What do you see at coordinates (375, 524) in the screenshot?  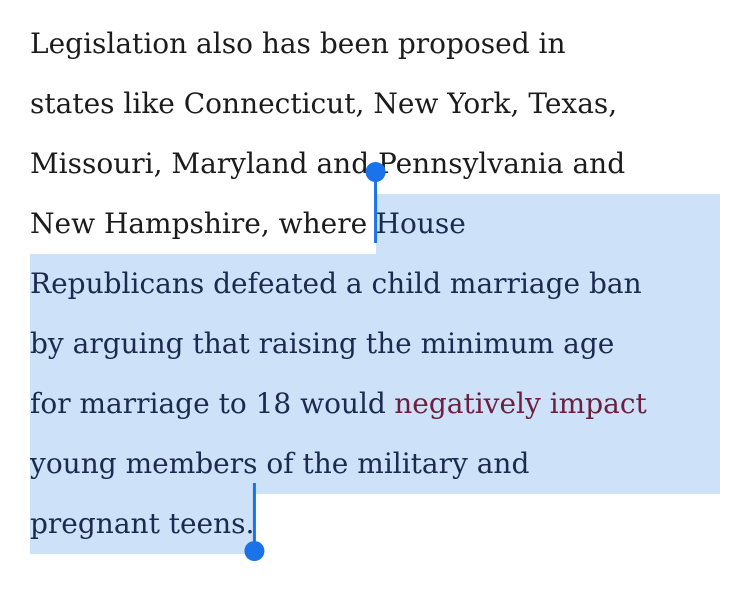 I see `text-line: pregnant teens.` at bounding box center [375, 524].